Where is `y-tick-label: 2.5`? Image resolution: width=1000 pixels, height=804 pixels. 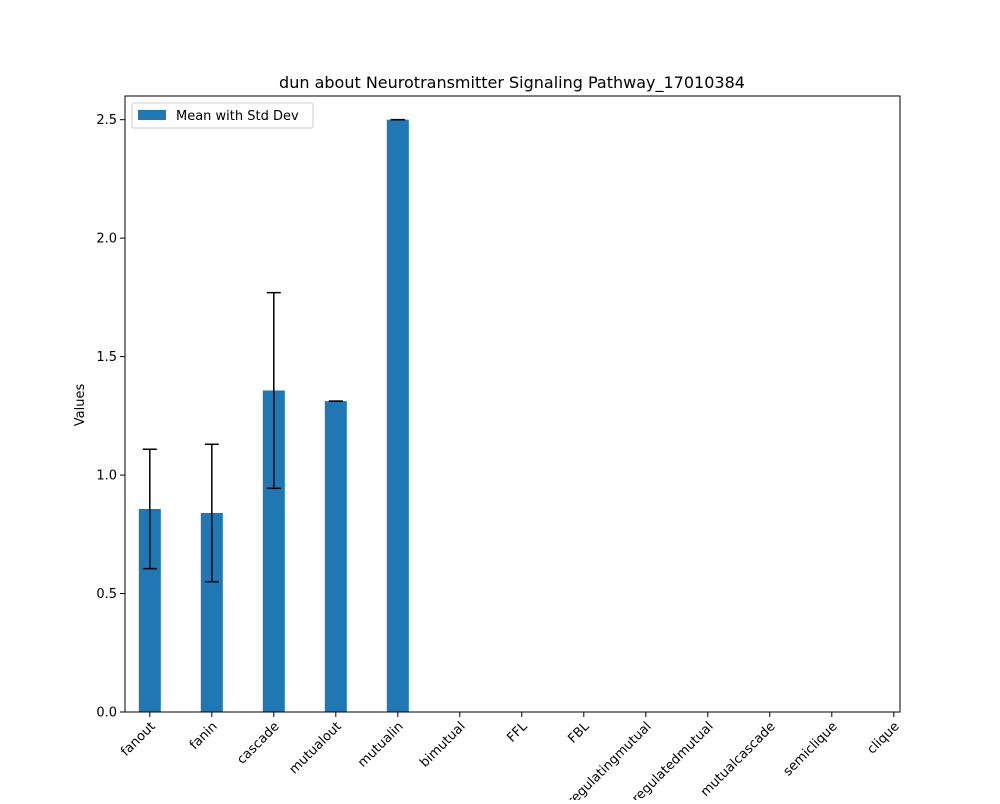 y-tick-label: 2.5 is located at coordinates (106, 120).